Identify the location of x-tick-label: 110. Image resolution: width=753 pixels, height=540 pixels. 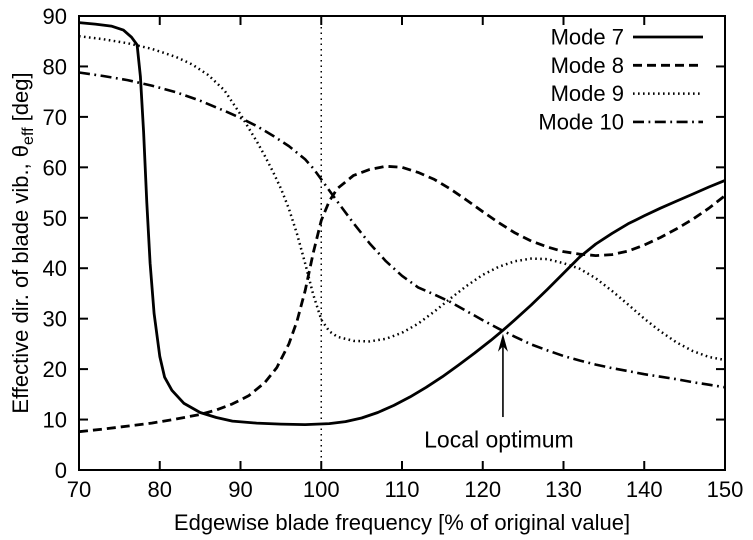
(401, 489).